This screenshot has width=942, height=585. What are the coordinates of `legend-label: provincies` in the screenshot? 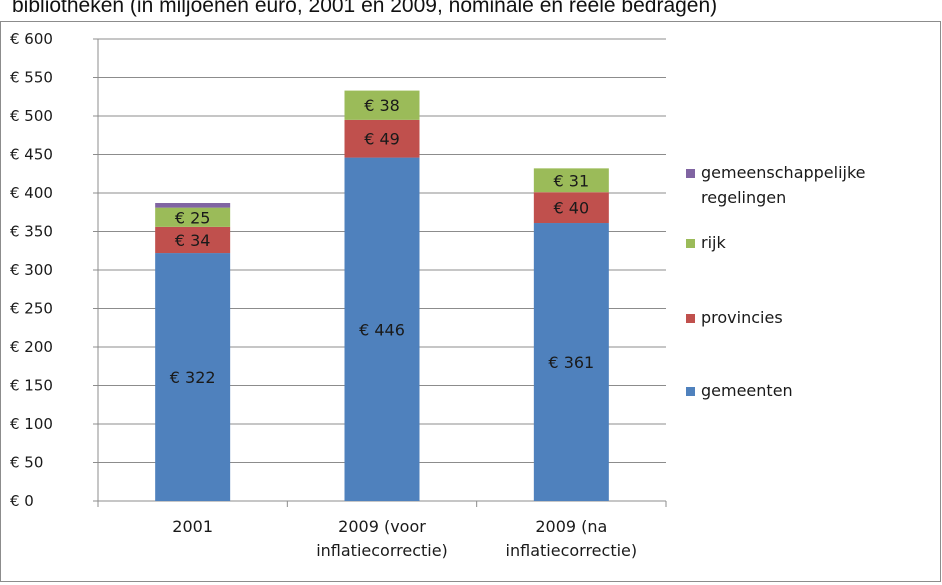 It's located at (742, 317).